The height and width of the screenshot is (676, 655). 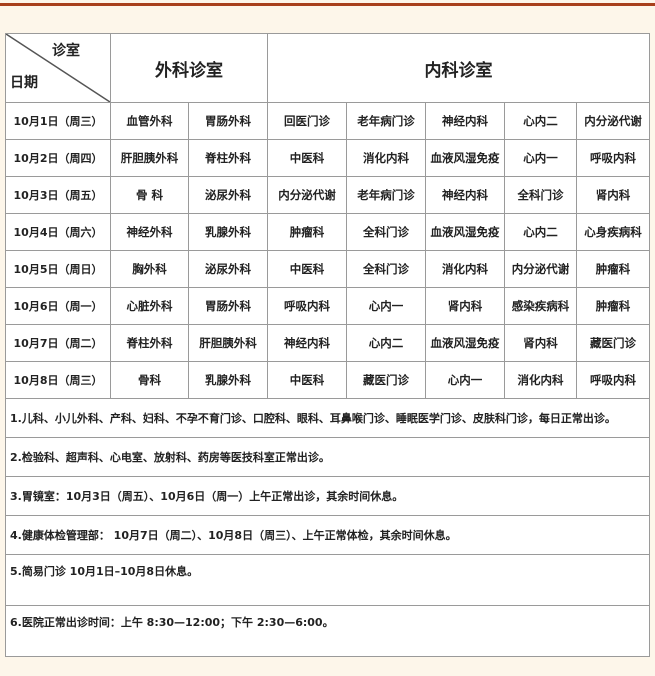 I want to click on note-row: 6.医院正常出诊时间：上午 8:30—12:00；下午 2:30—6:00。, so click(x=327, y=631).